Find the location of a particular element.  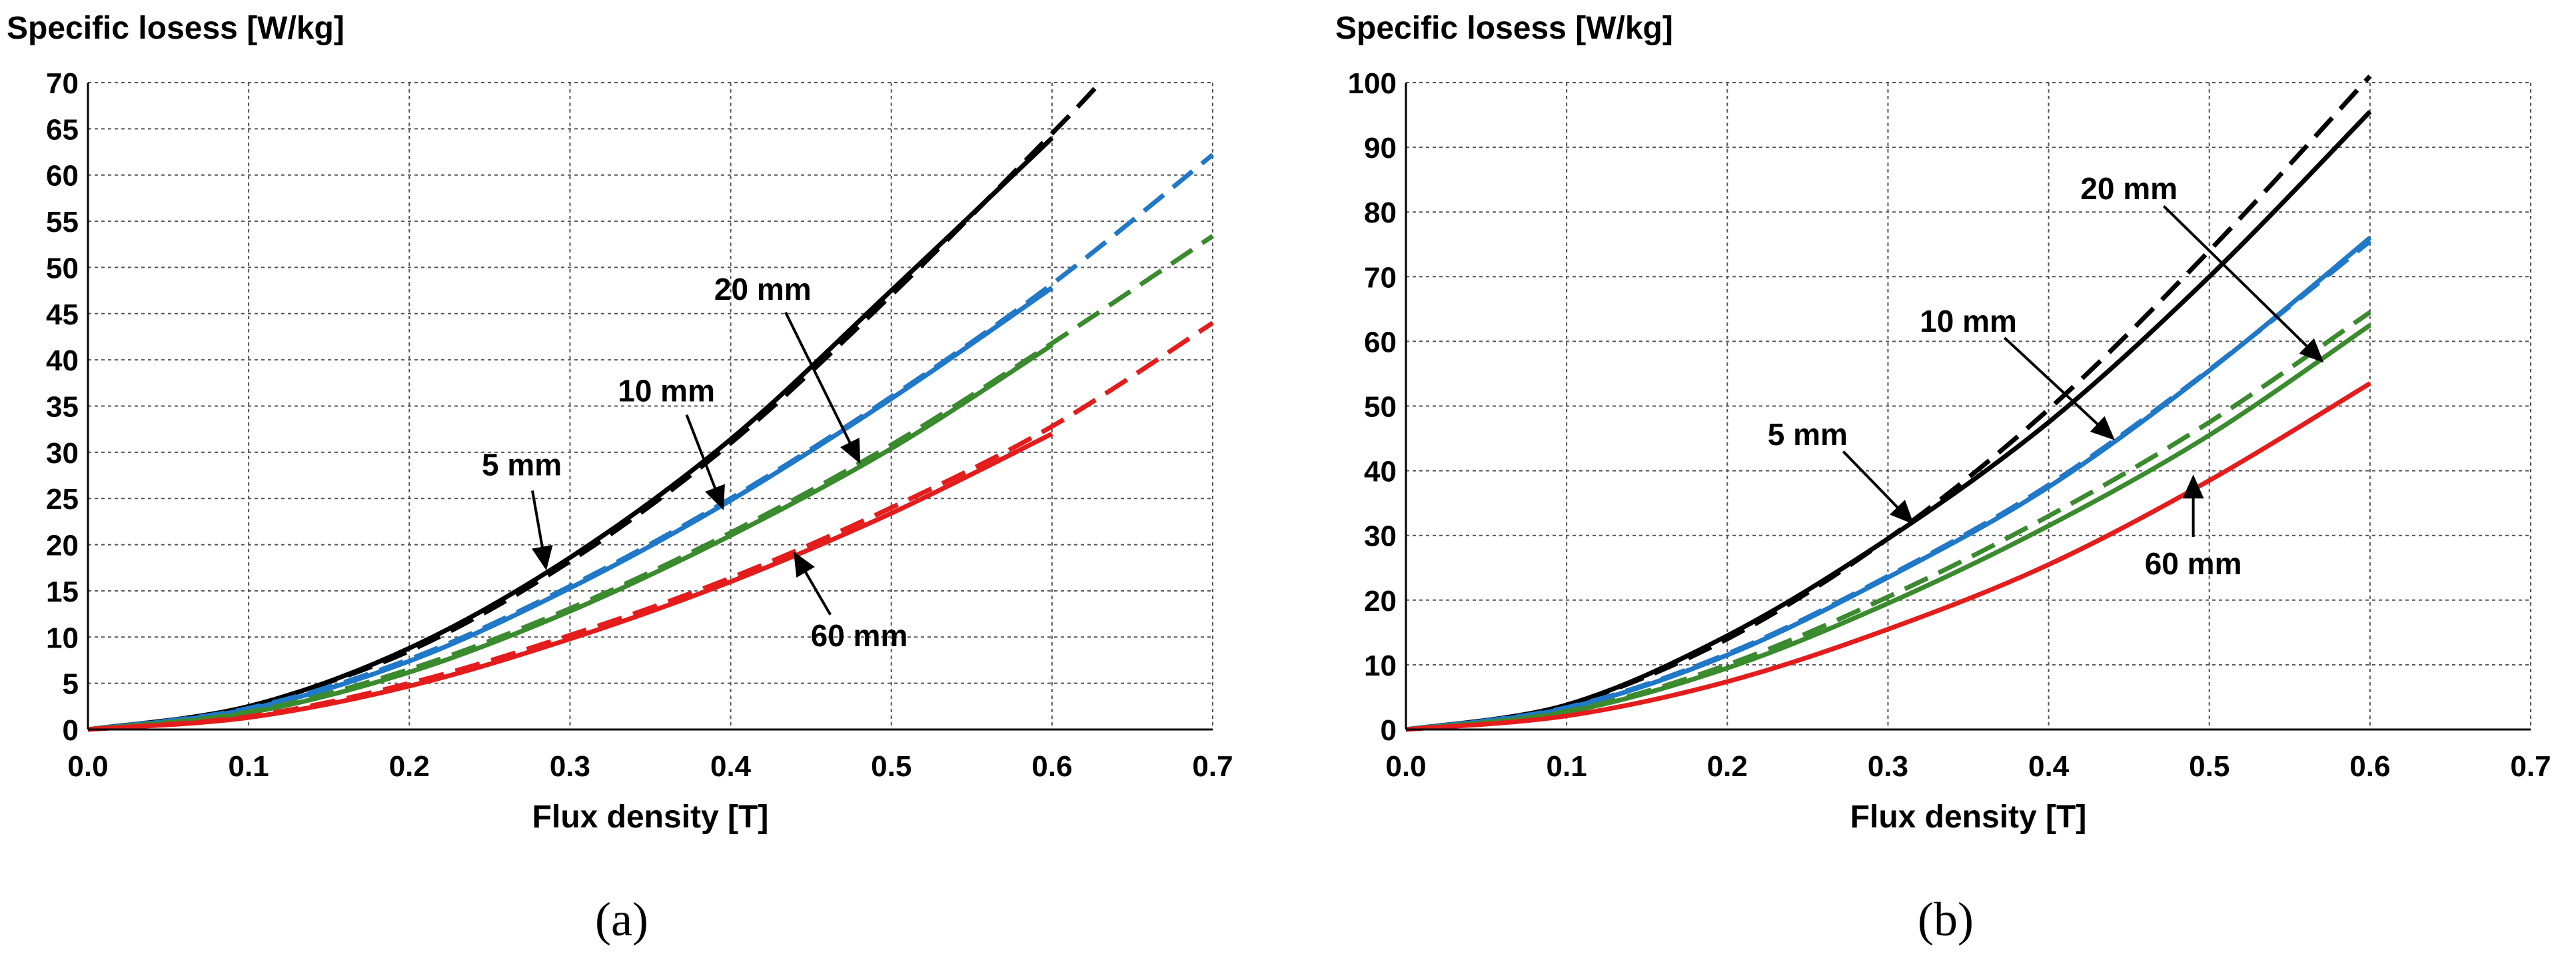

panel-label-b: (b) is located at coordinates (1946, 919).